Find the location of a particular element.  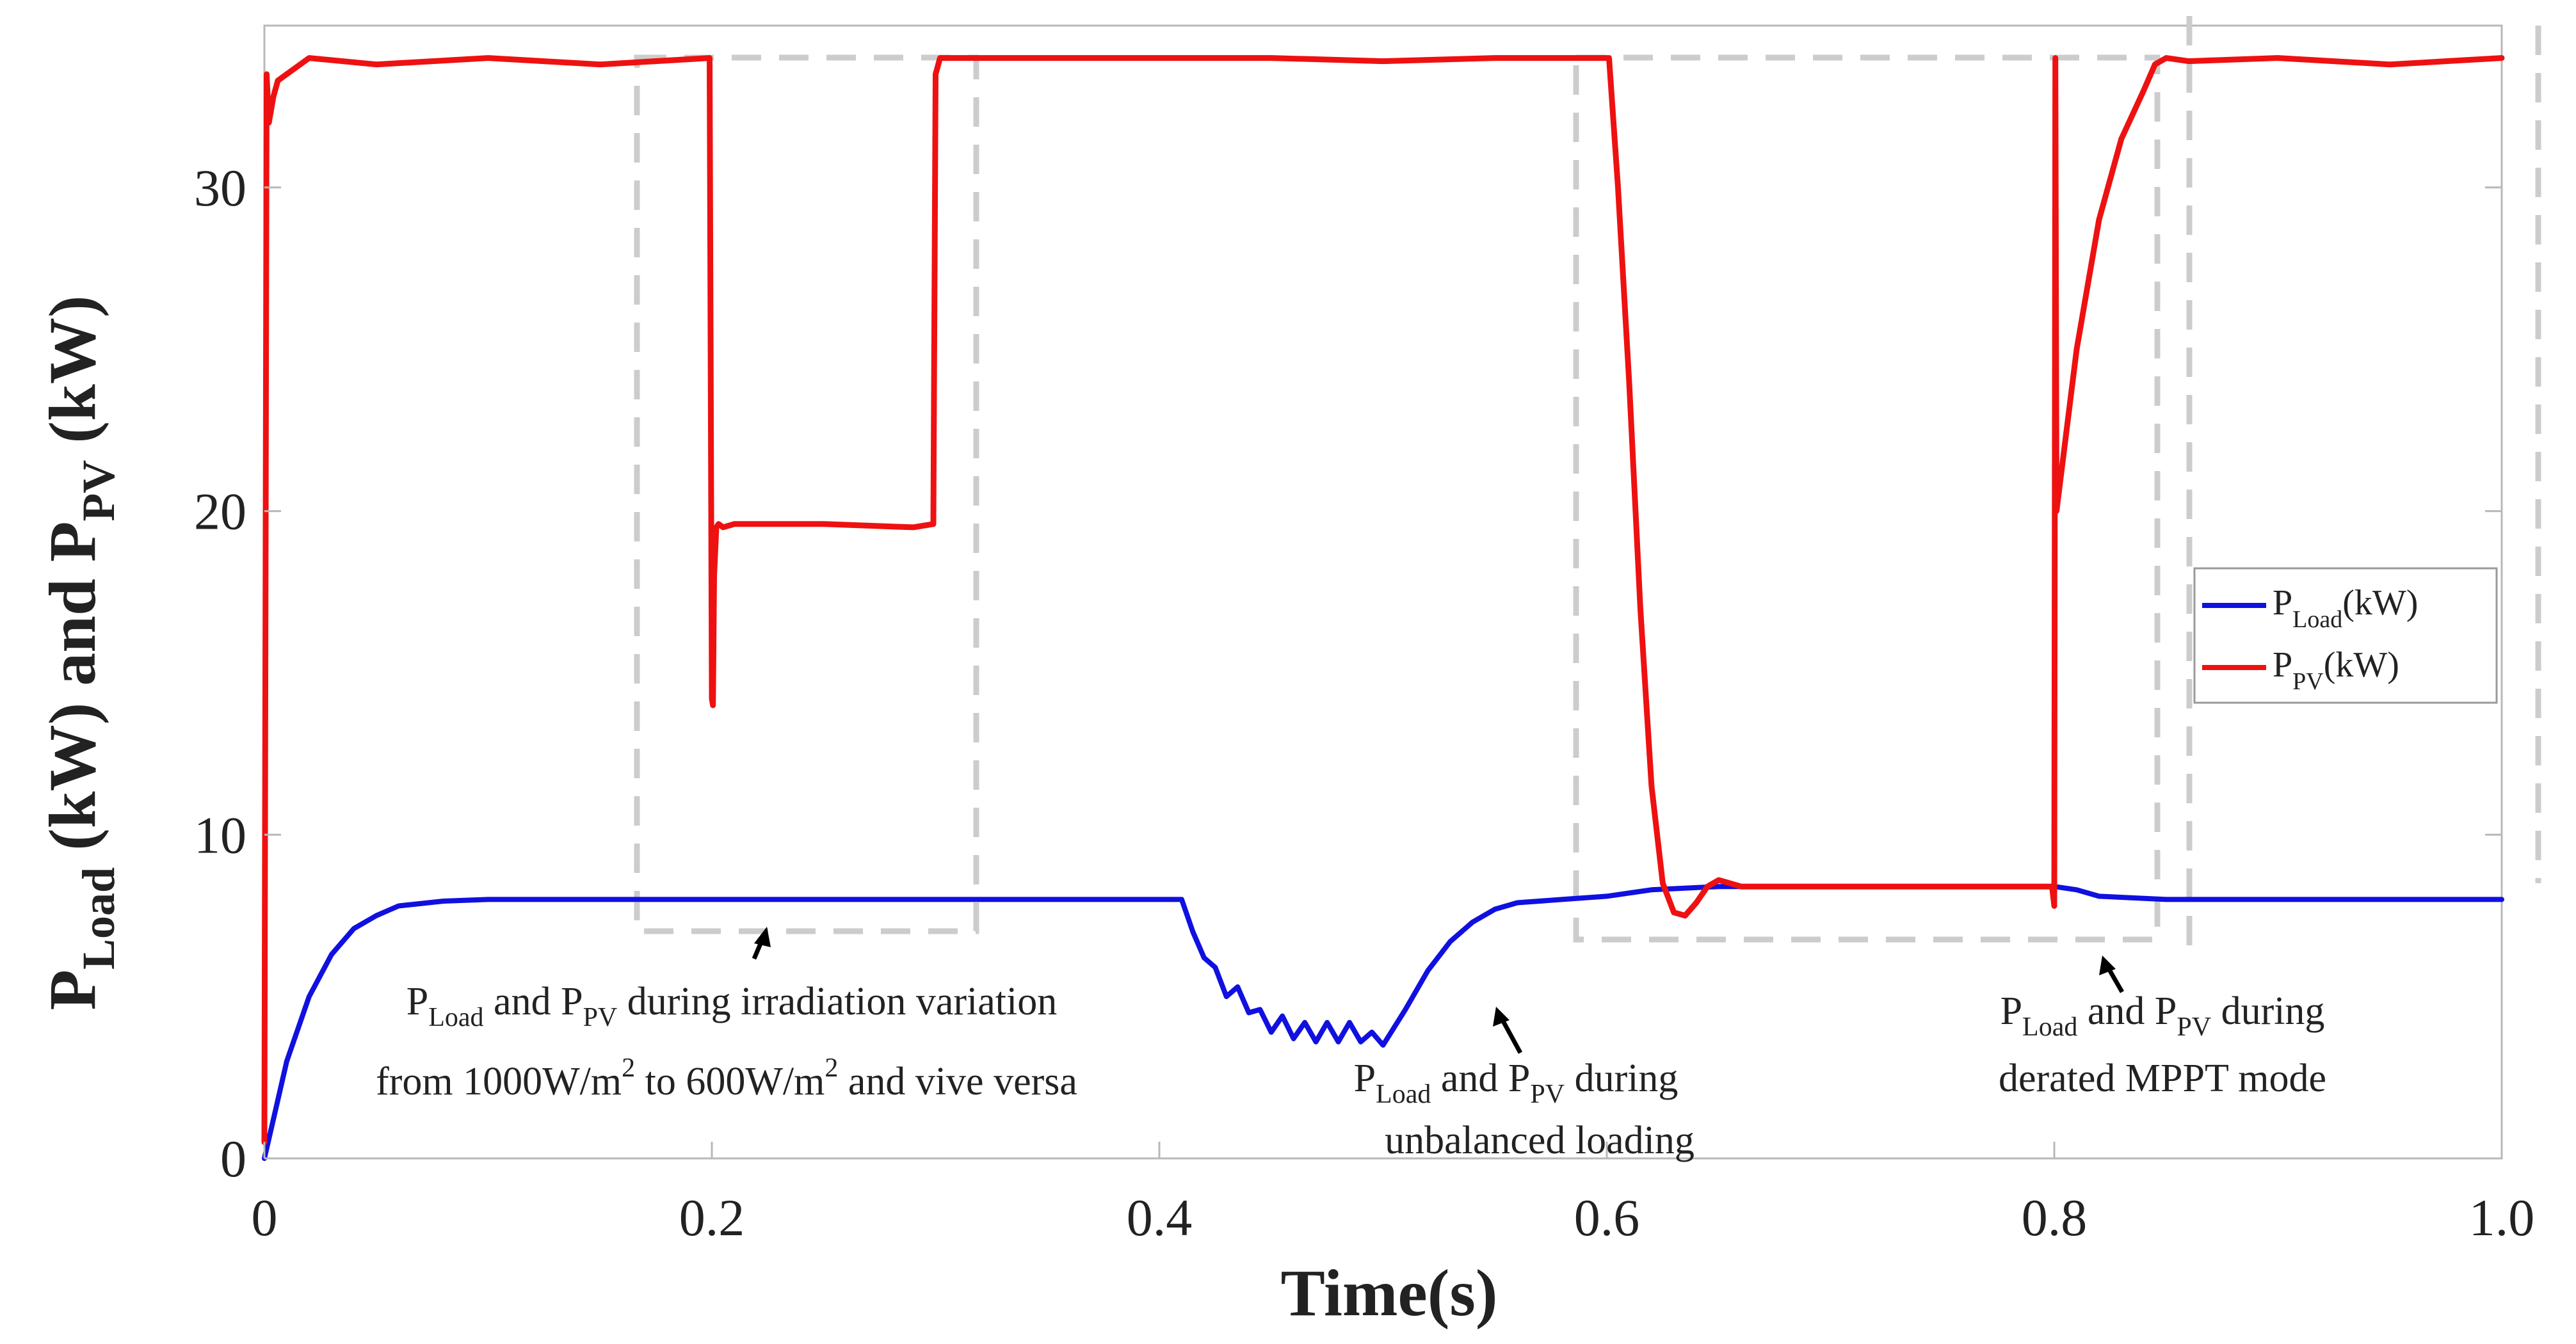

annotation-unbalanced: PLoad and PPV during unbalanced loading is located at coordinates (1524, 1084).